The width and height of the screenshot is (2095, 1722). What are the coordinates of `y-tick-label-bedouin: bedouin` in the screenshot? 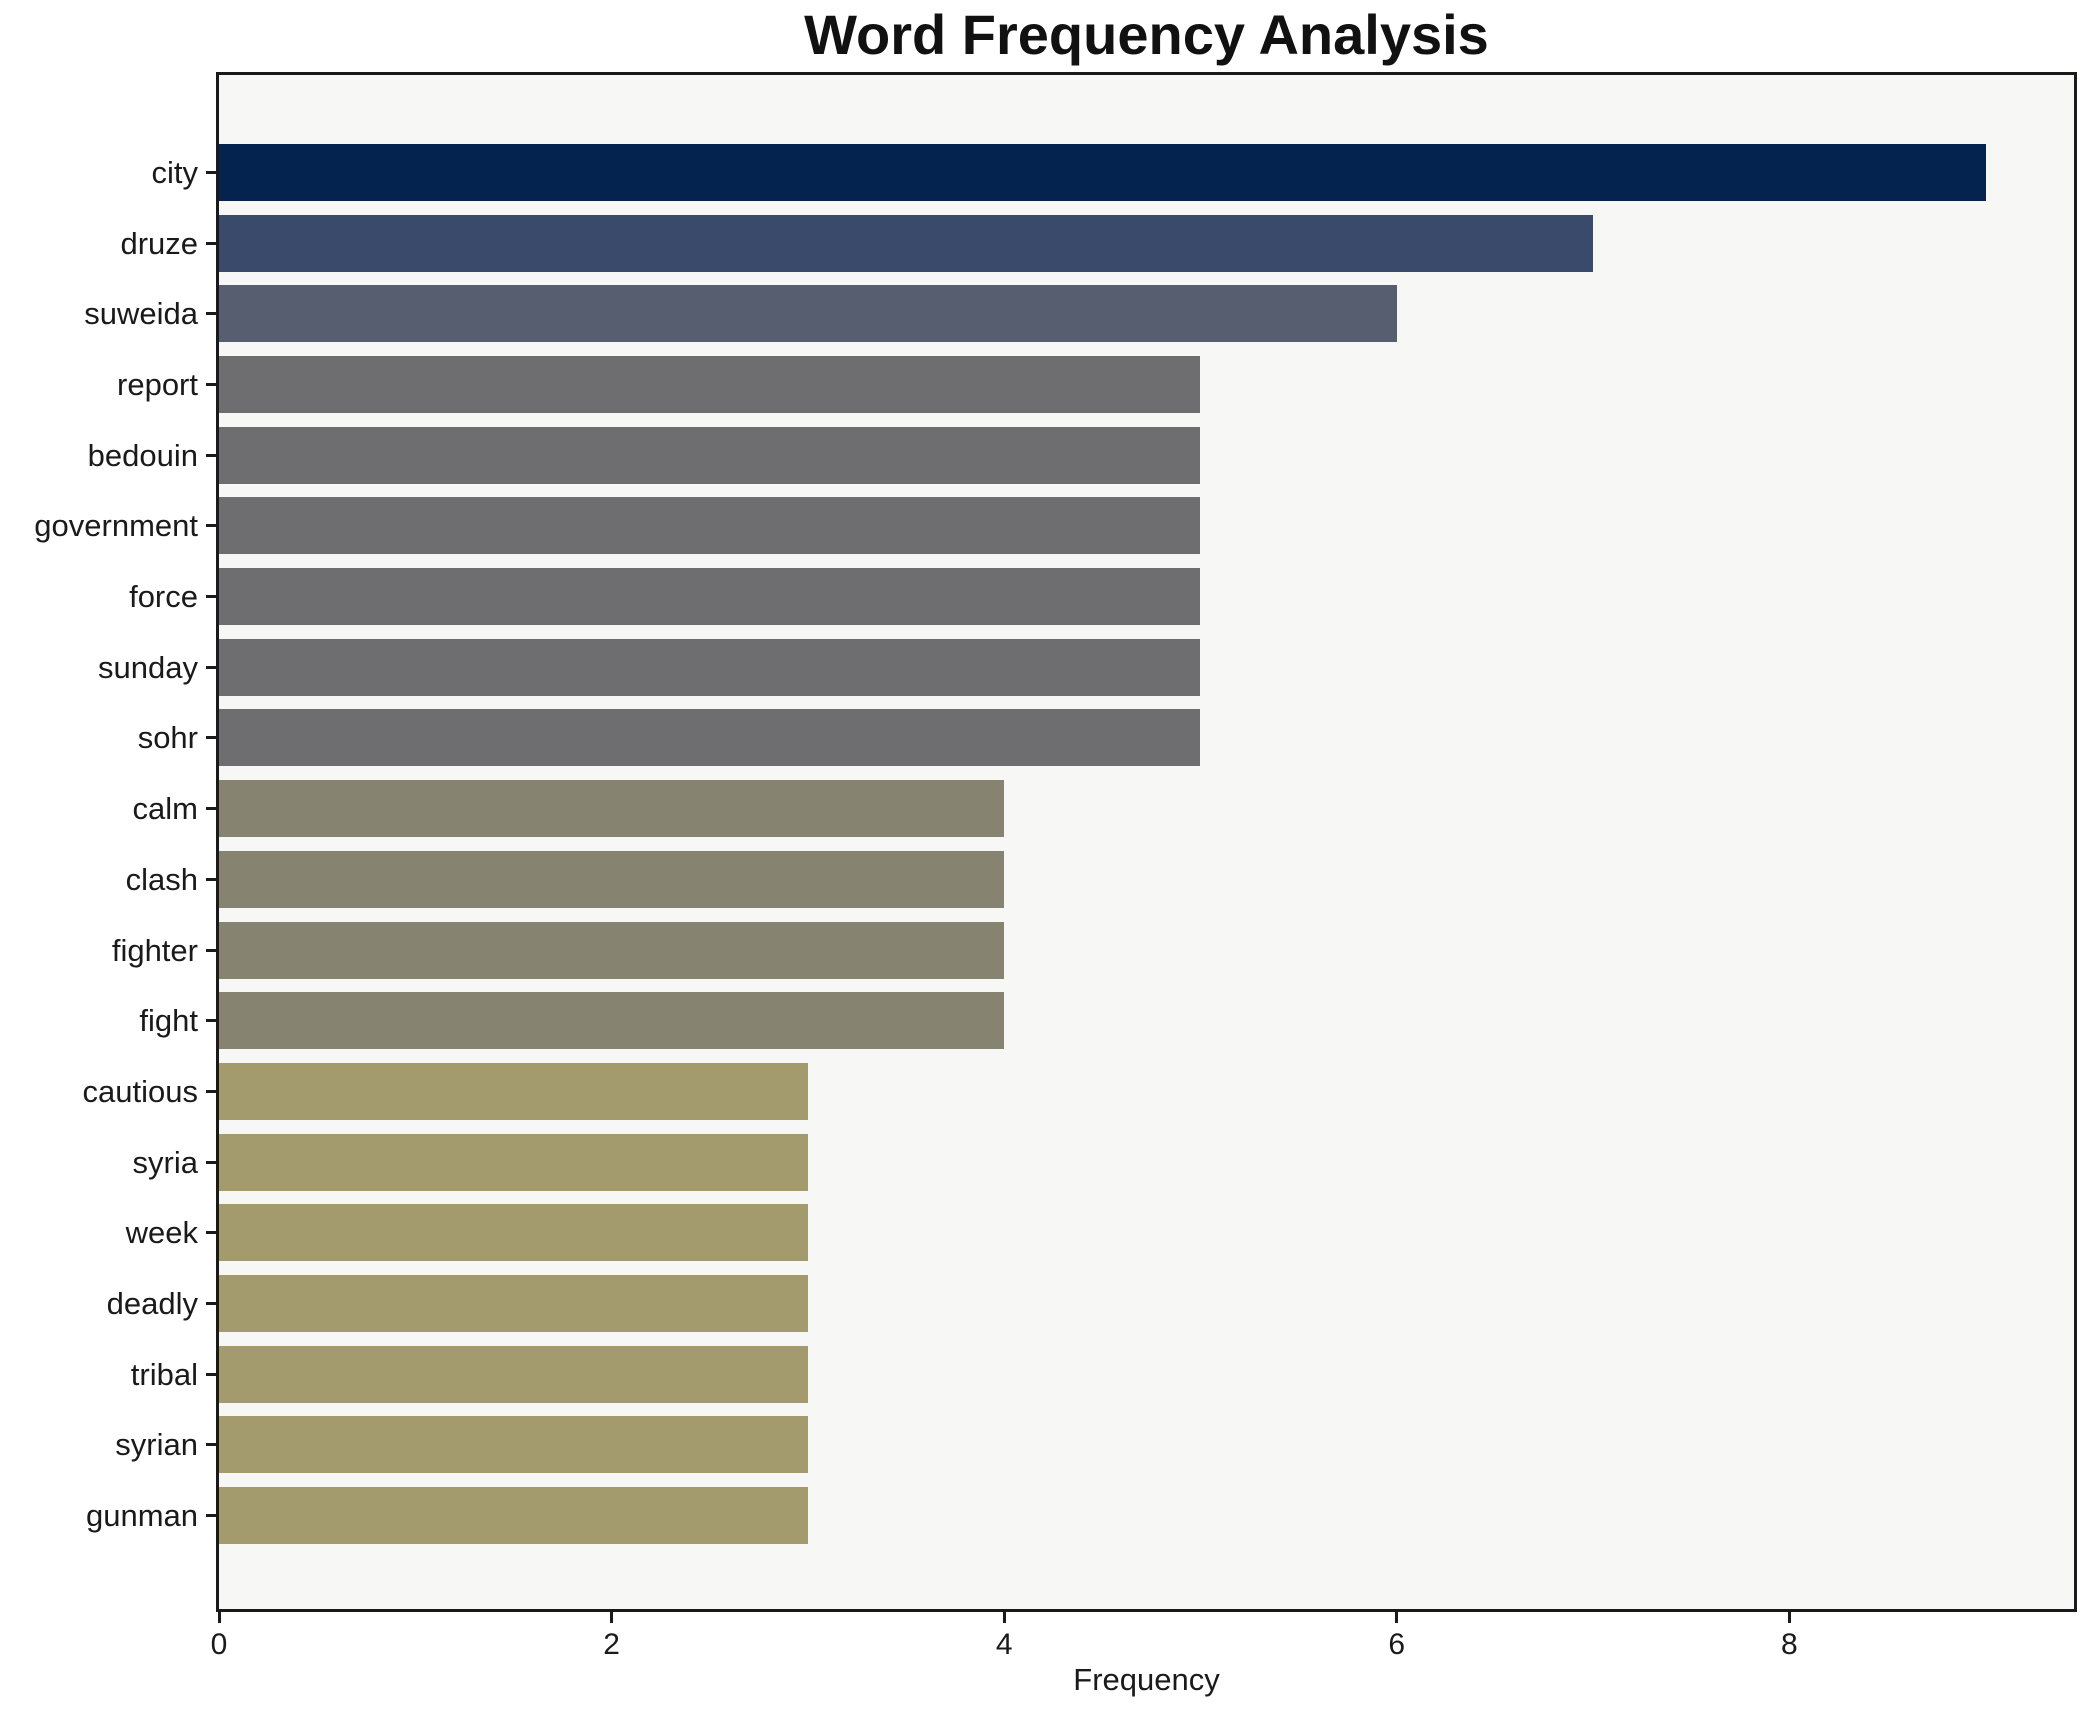 It's located at (142, 455).